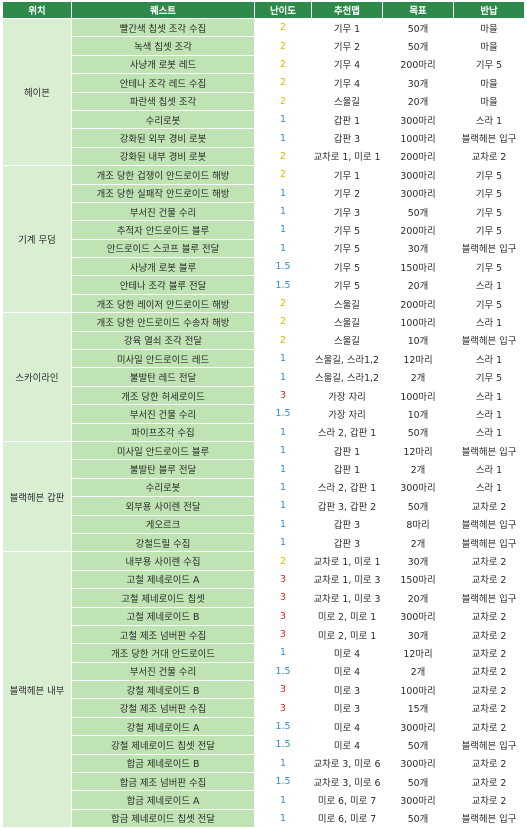  Describe the element at coordinates (347, 432) in the screenshot. I see `recommended-map-cell: 스라 2, 갑판 1` at that location.